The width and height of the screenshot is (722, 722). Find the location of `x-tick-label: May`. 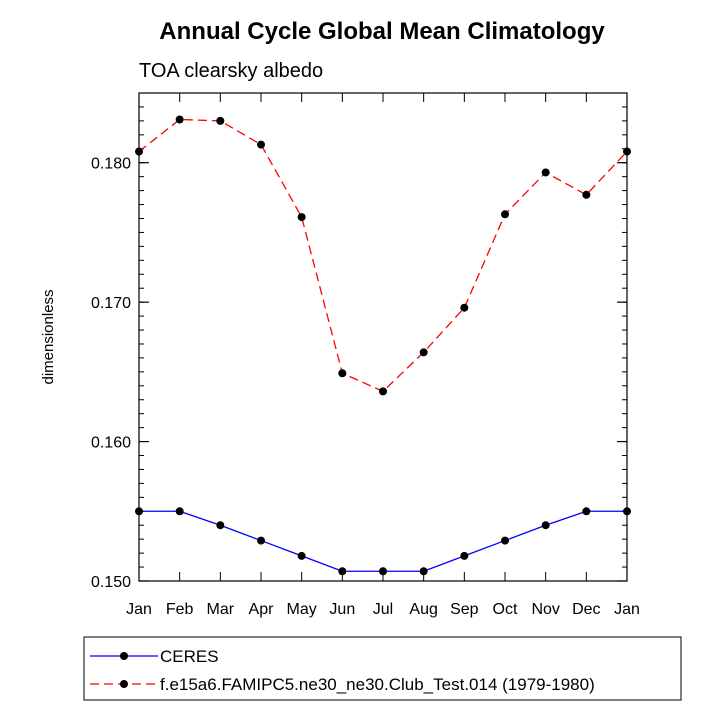

x-tick-label: May is located at coordinates (302, 609).